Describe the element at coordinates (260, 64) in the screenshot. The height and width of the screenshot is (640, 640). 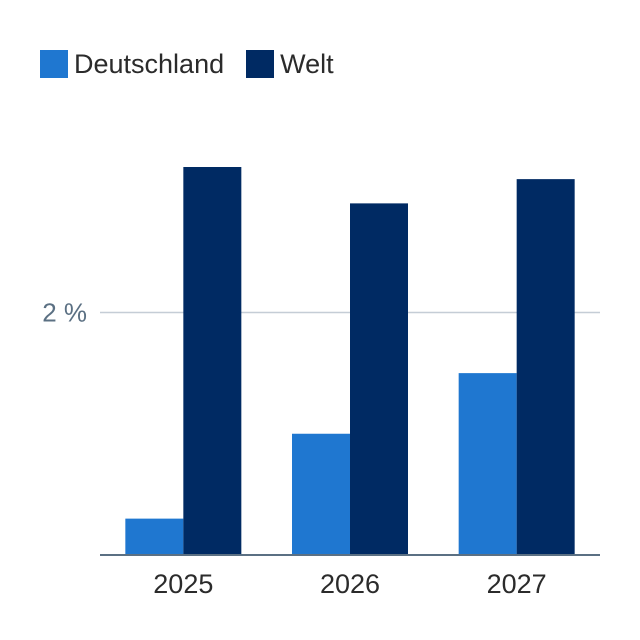
I see `legend-swatch-welt` at that location.